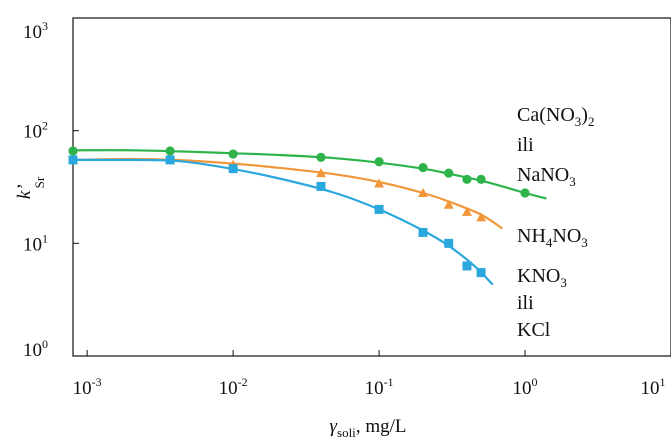 This screenshot has height=440, width=671. Describe the element at coordinates (35, 131) in the screenshot. I see `y-tick-label: 10²` at that location.